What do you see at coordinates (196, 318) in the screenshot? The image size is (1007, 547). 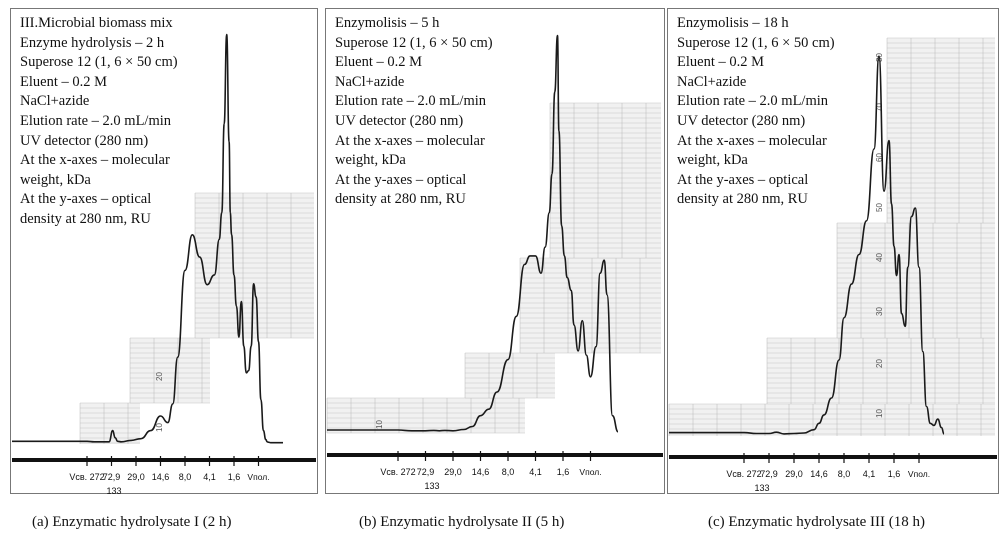 I see `paper-grid` at bounding box center [196, 318].